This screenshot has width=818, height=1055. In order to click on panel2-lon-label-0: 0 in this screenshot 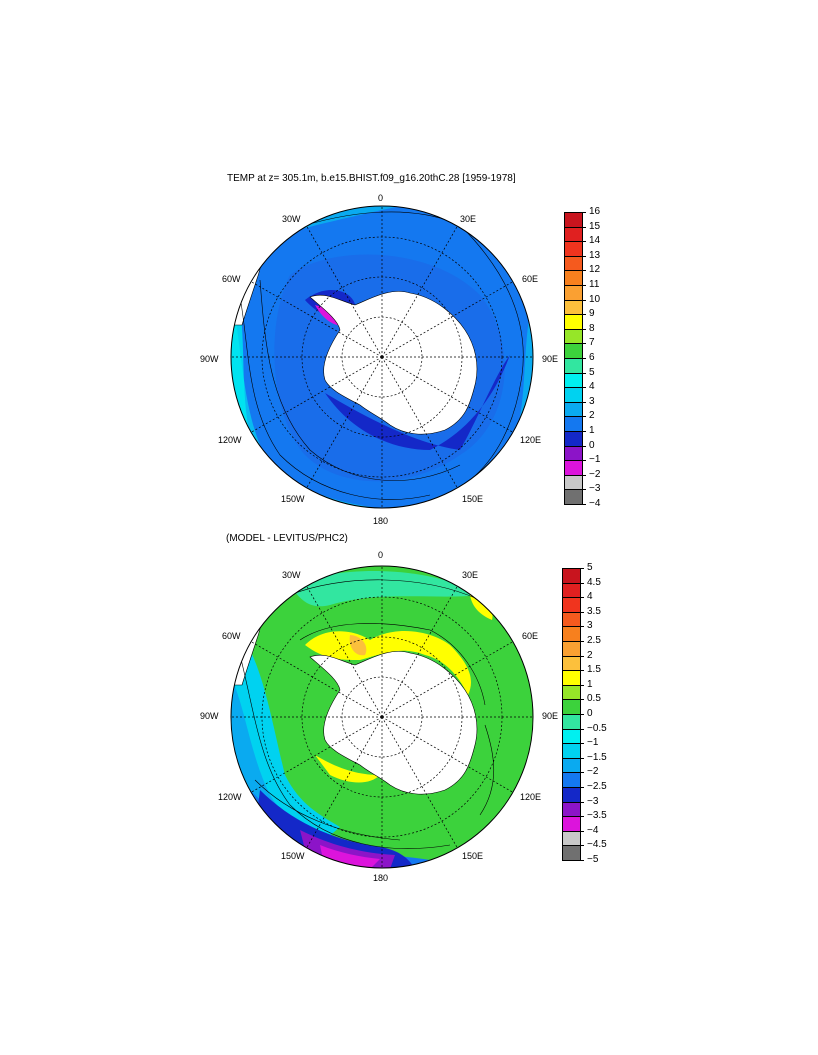, I will do `click(381, 555)`.